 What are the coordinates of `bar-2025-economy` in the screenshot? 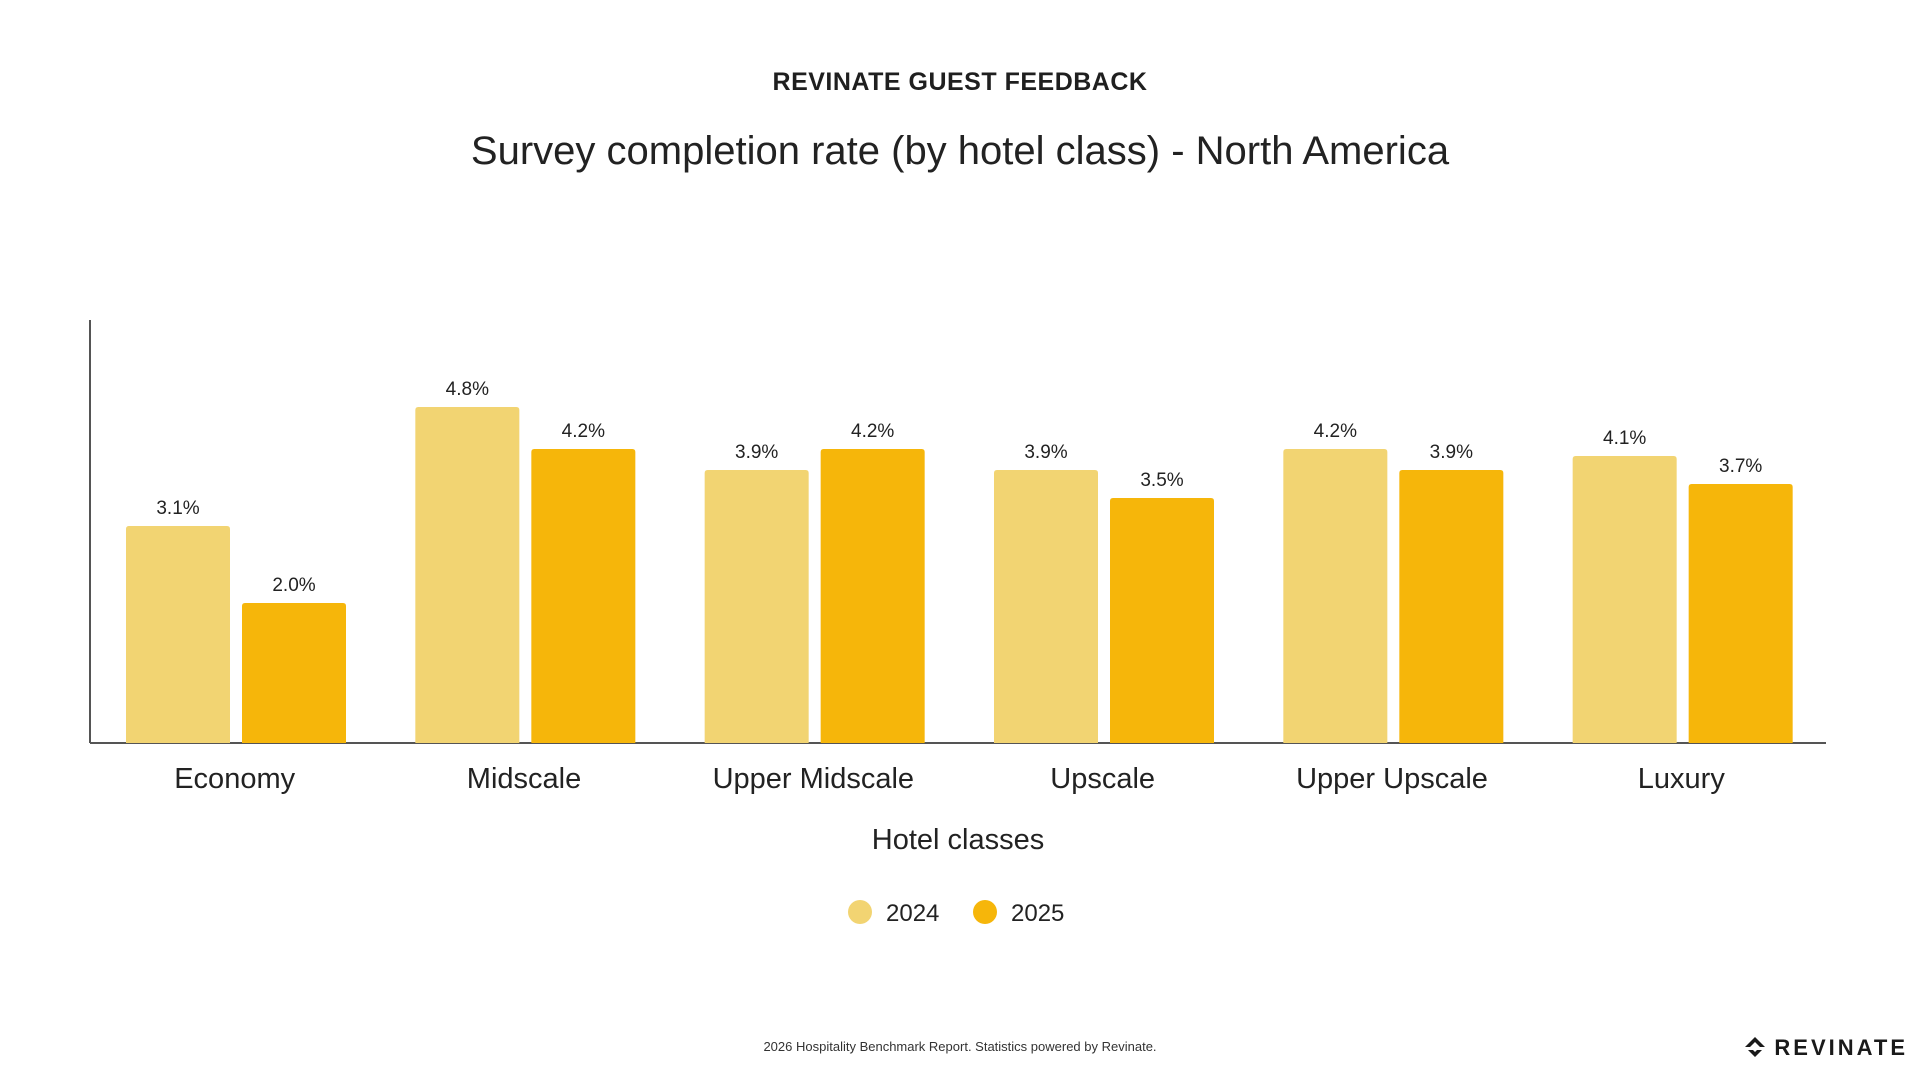 It's located at (294, 673).